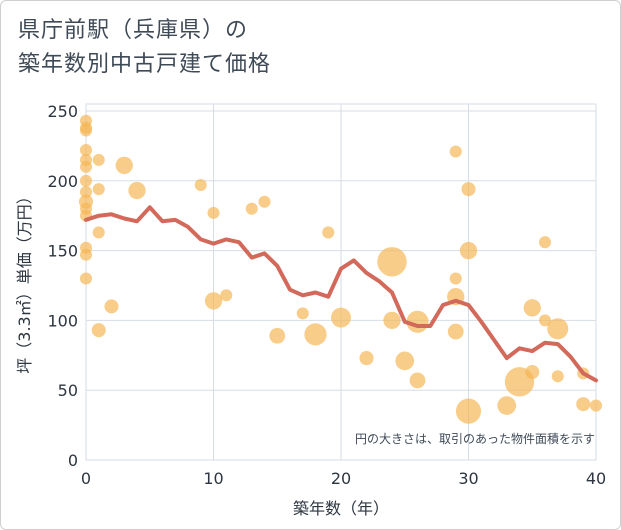 The width and height of the screenshot is (621, 530). I want to click on chart-title-line1: 県庁前駅（兵庫県）の, so click(133, 30).